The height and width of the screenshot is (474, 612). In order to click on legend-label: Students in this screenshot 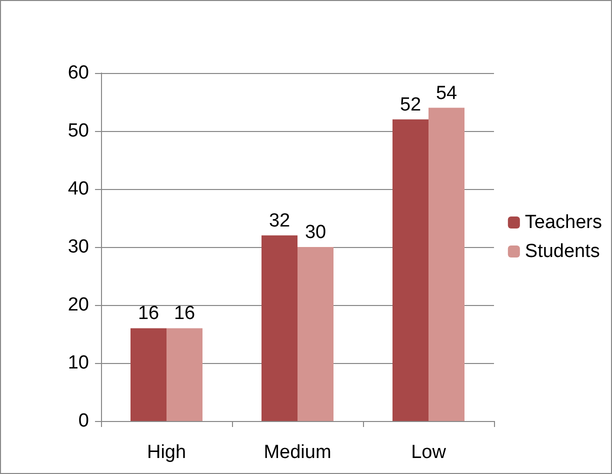, I will do `click(562, 251)`.